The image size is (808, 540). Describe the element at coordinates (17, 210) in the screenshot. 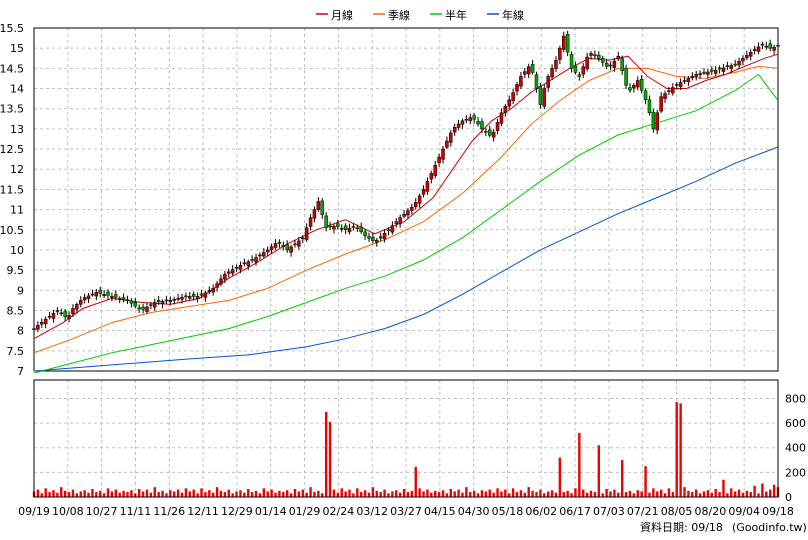

I see `y-tick-label: 11` at that location.